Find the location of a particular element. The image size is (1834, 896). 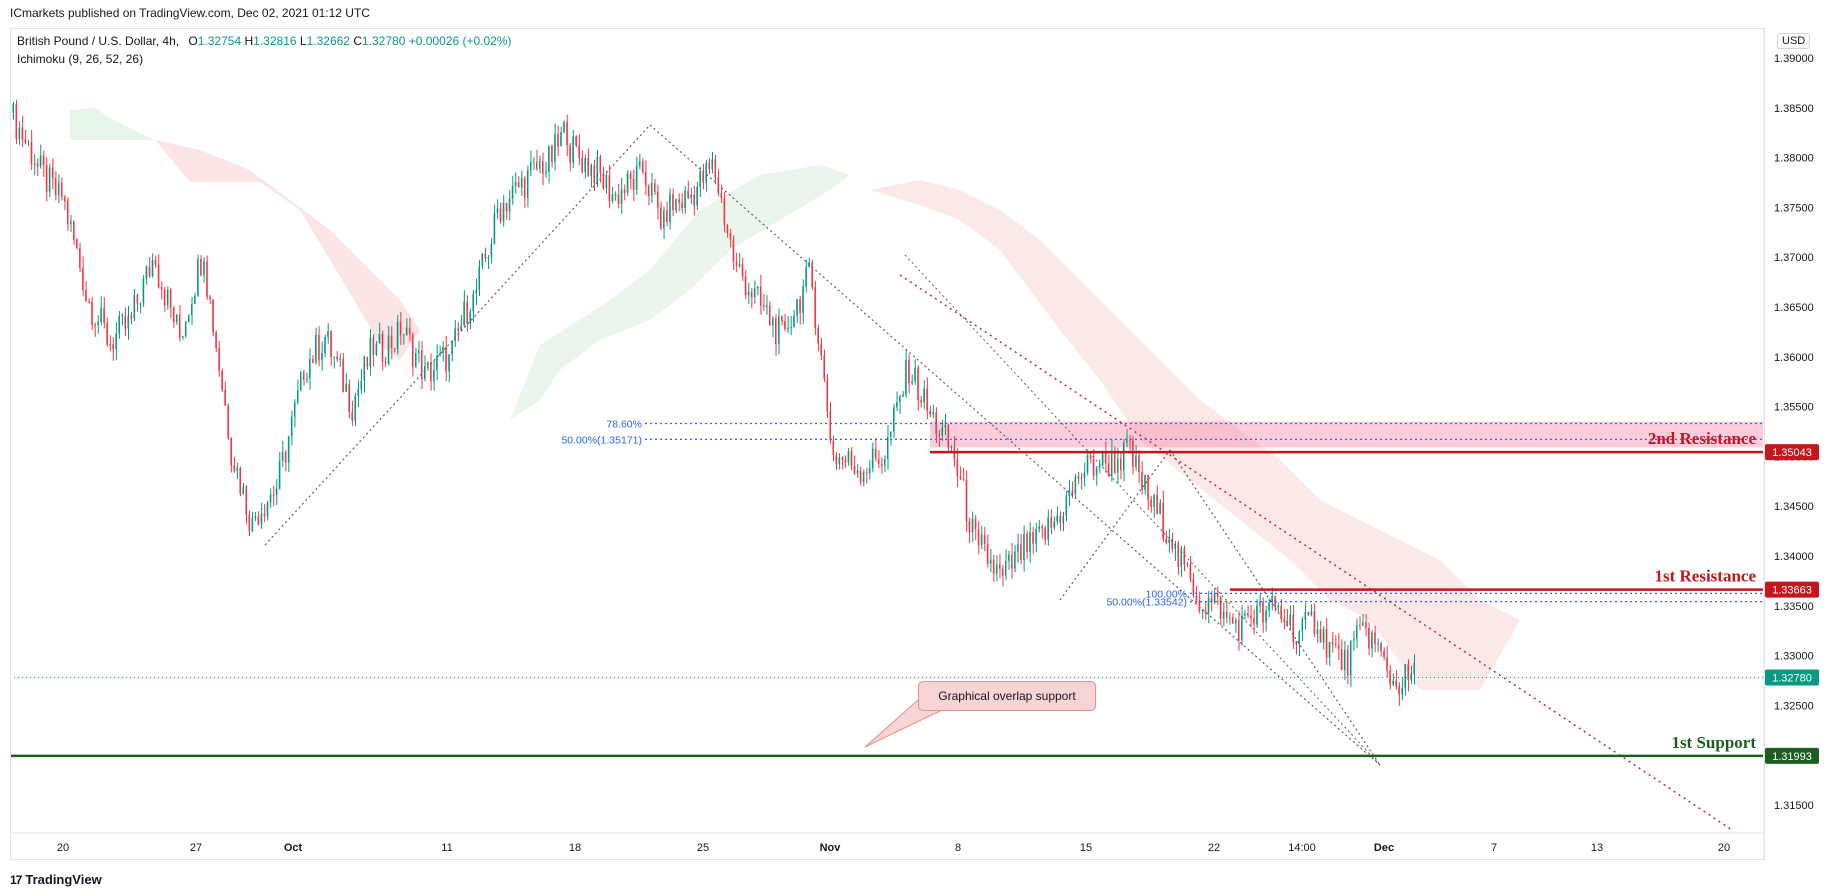

resistance-zone-rect is located at coordinates (1346, 434).